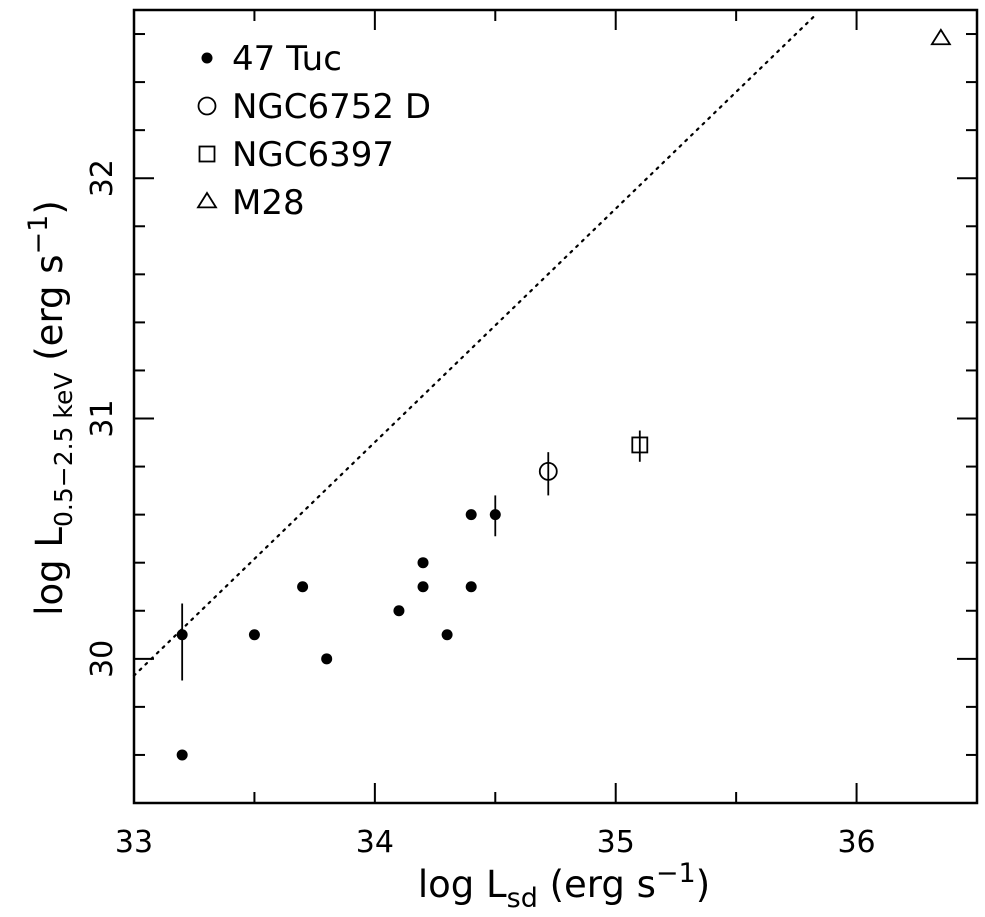  Describe the element at coordinates (207, 58) in the screenshot. I see `legend-marker-47-tuc` at that location.